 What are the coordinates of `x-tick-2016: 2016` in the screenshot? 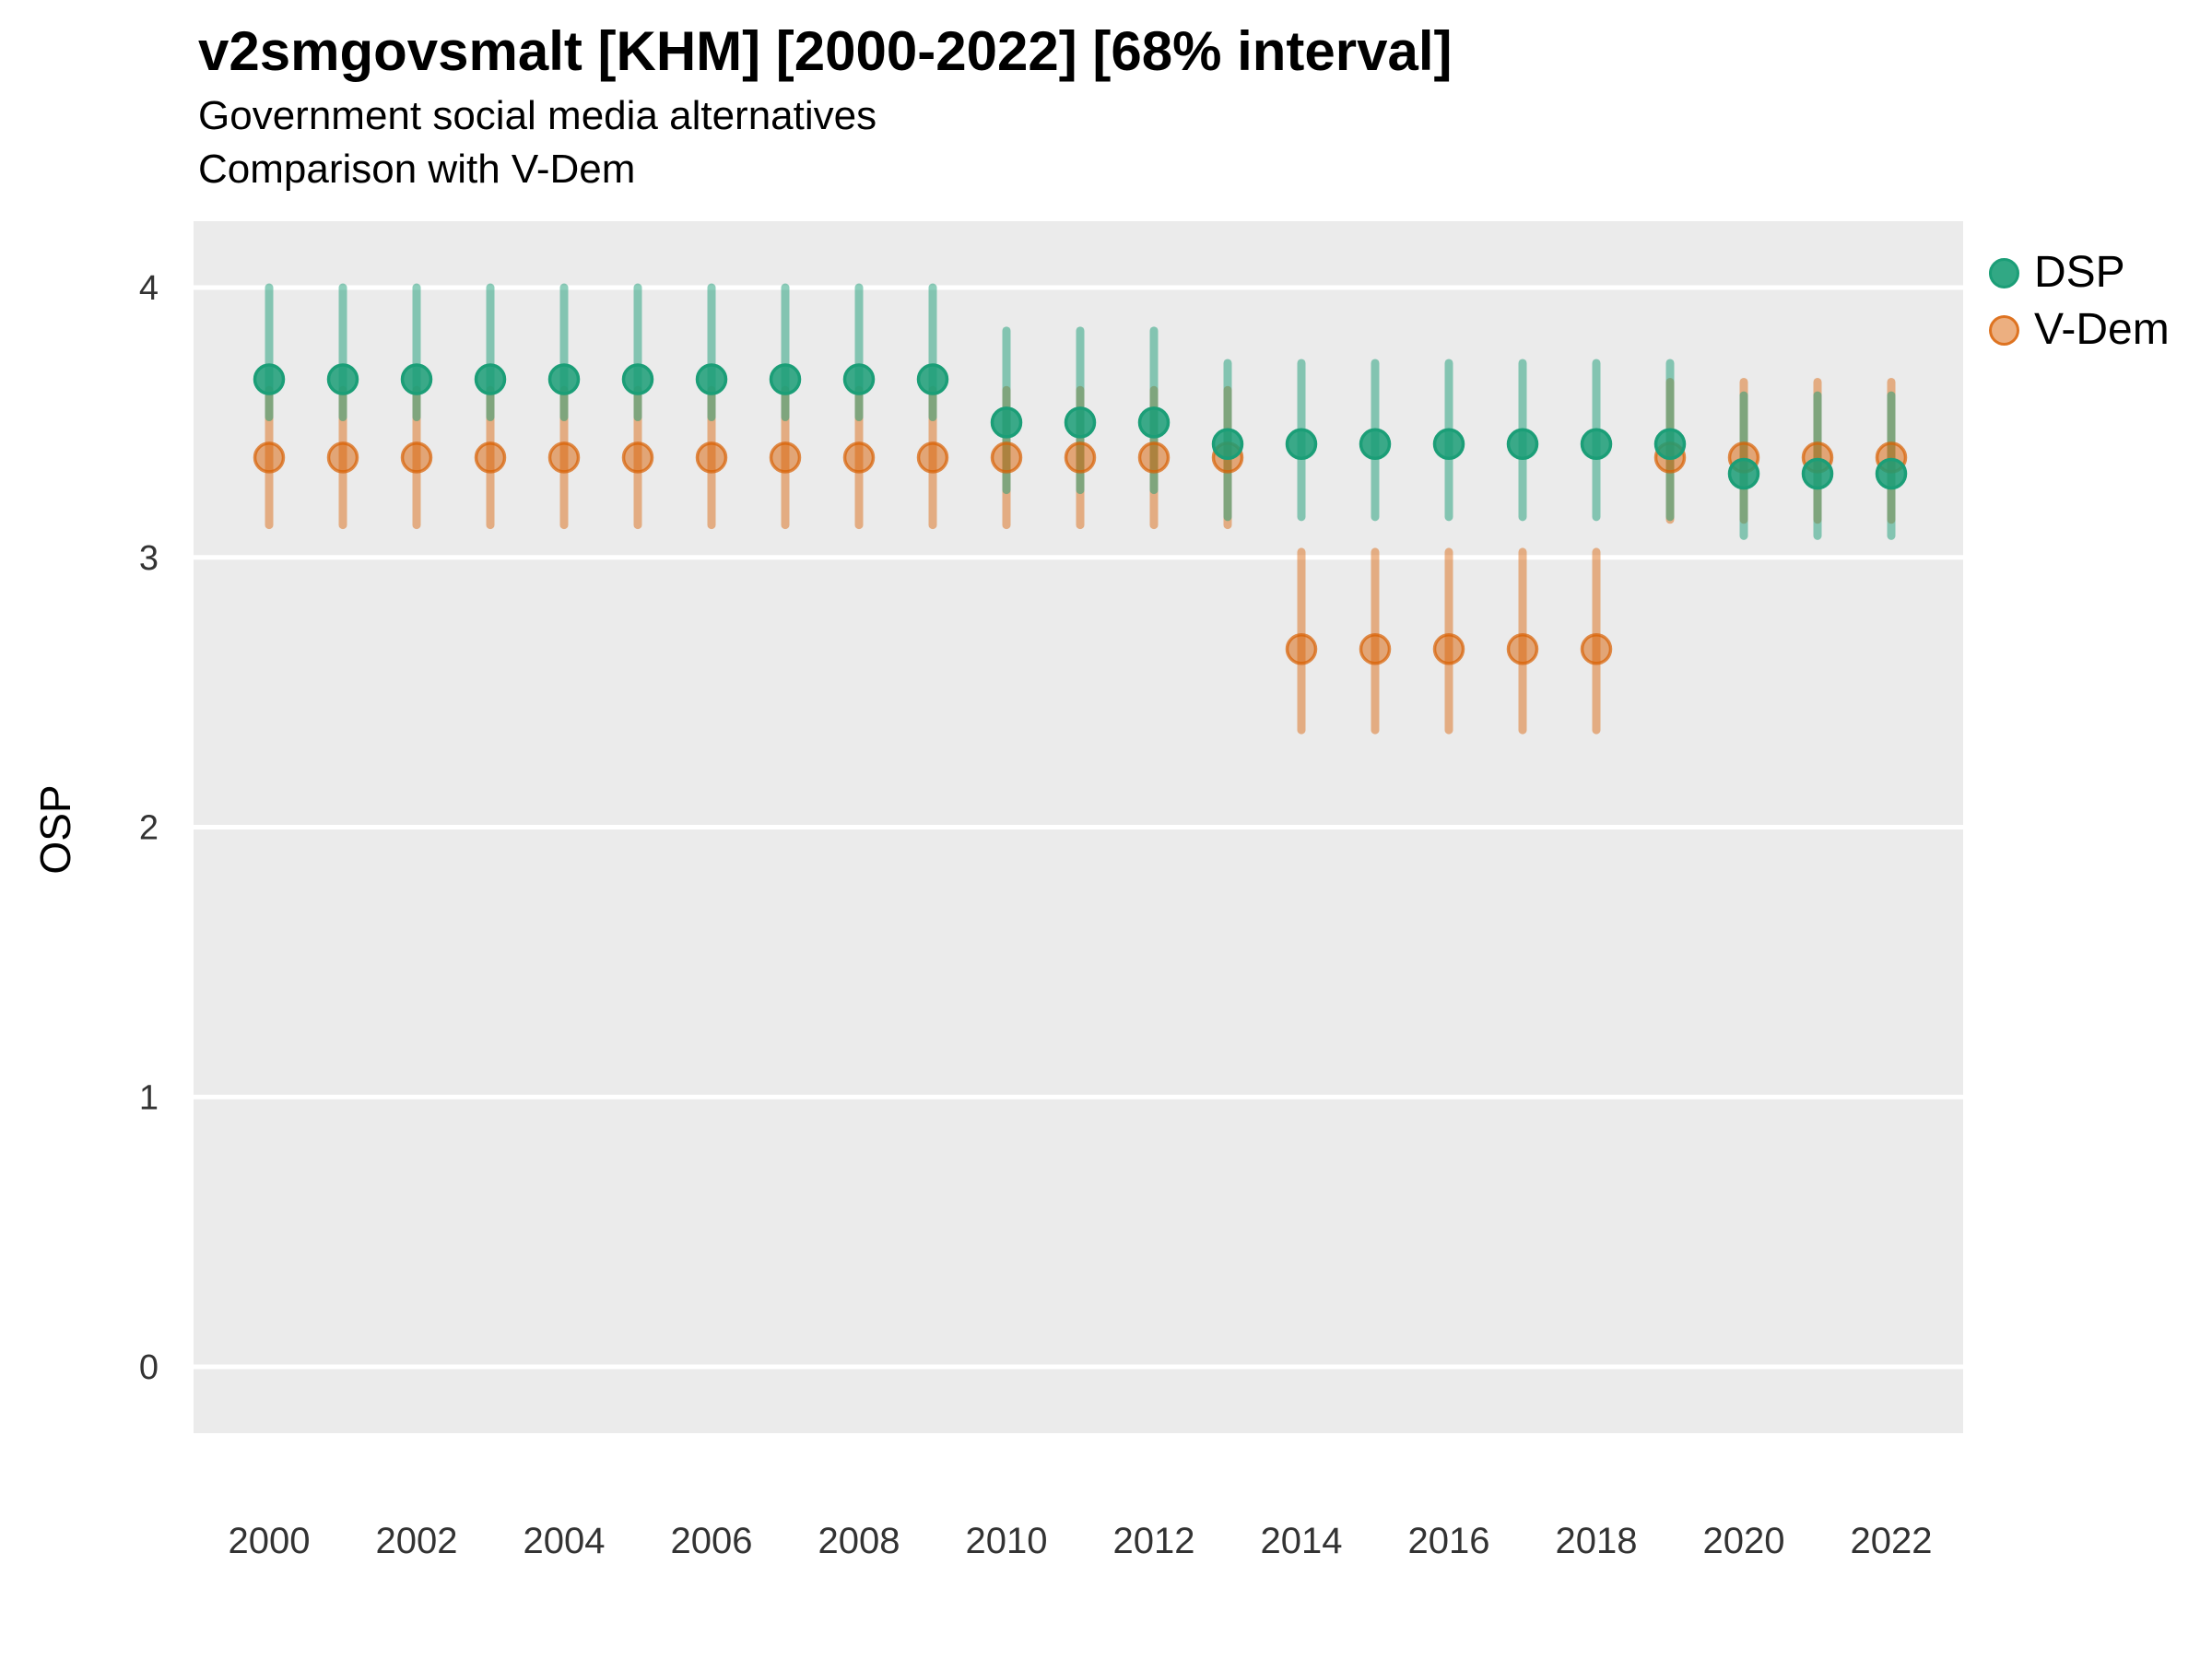 It's located at (1449, 1541).